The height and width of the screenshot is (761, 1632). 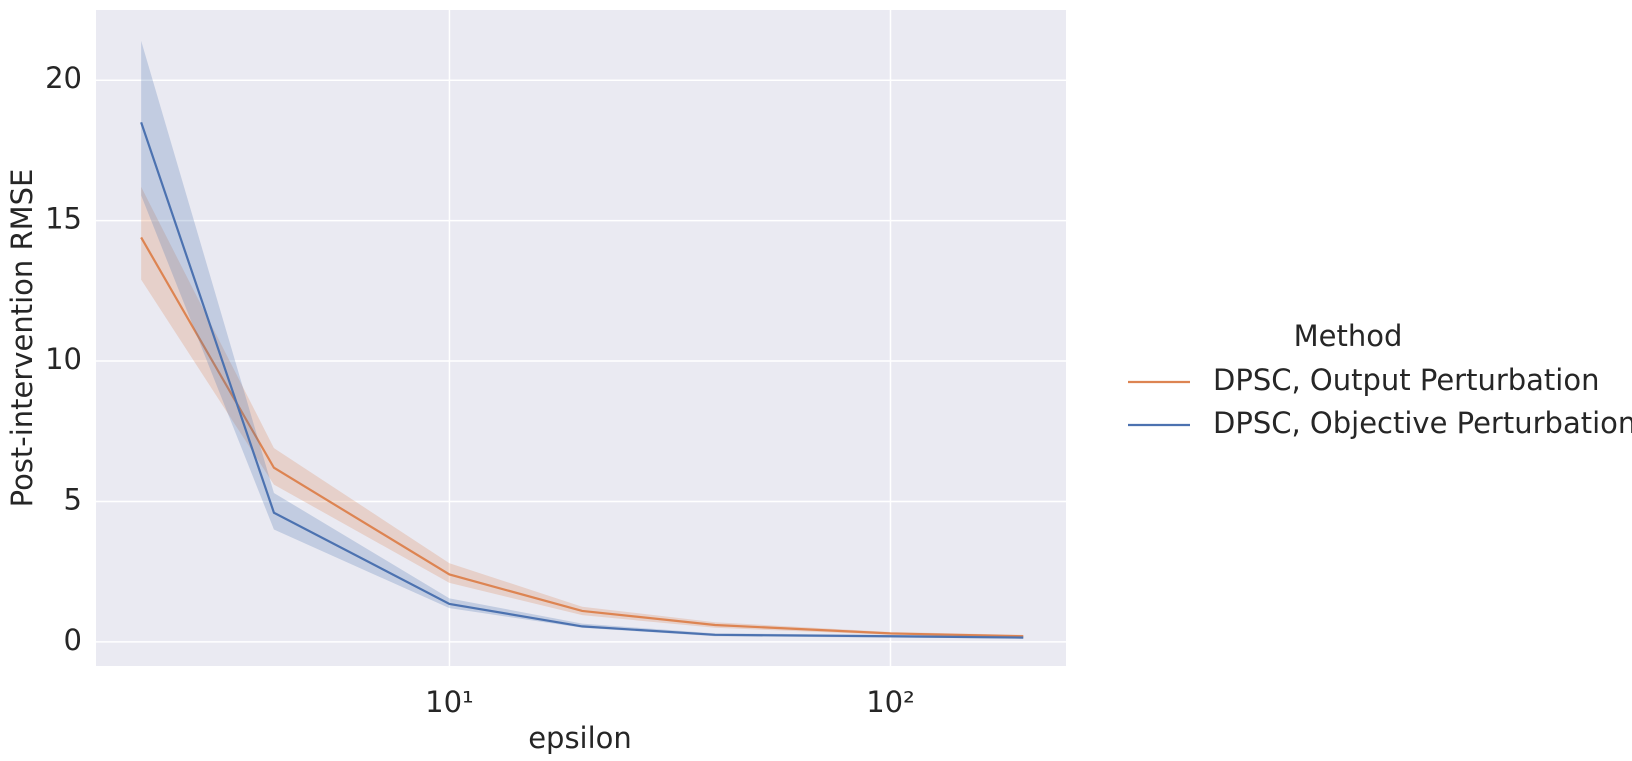 I want to click on x-tick-label: 10¹, so click(x=449, y=702).